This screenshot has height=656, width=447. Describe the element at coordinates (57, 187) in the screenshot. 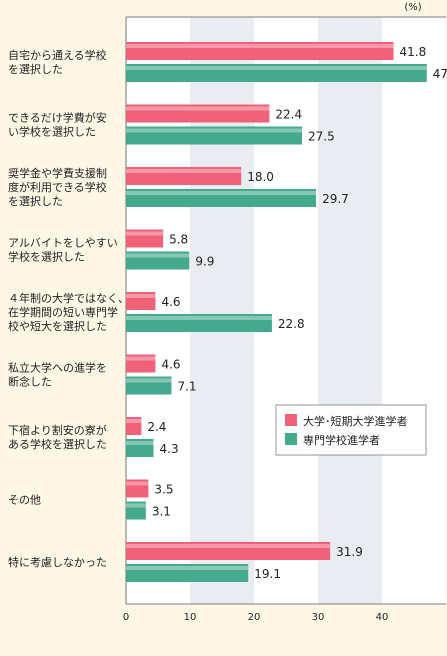

I see `category-label-2-1: 度が利用できる学校` at that location.